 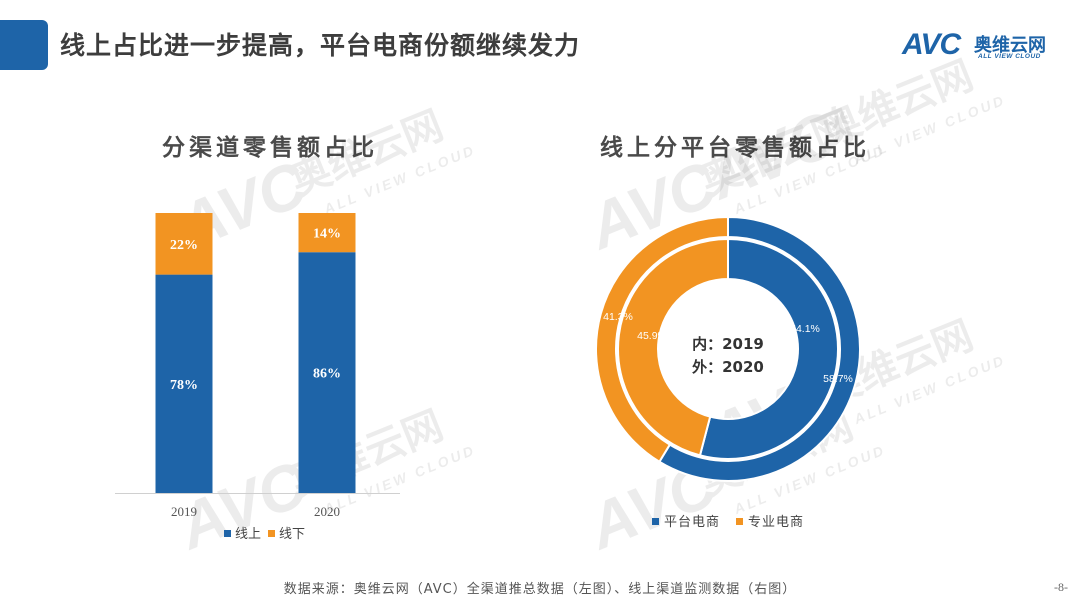 I want to click on donut-legend-swatch-专业电商, so click(x=739, y=521).